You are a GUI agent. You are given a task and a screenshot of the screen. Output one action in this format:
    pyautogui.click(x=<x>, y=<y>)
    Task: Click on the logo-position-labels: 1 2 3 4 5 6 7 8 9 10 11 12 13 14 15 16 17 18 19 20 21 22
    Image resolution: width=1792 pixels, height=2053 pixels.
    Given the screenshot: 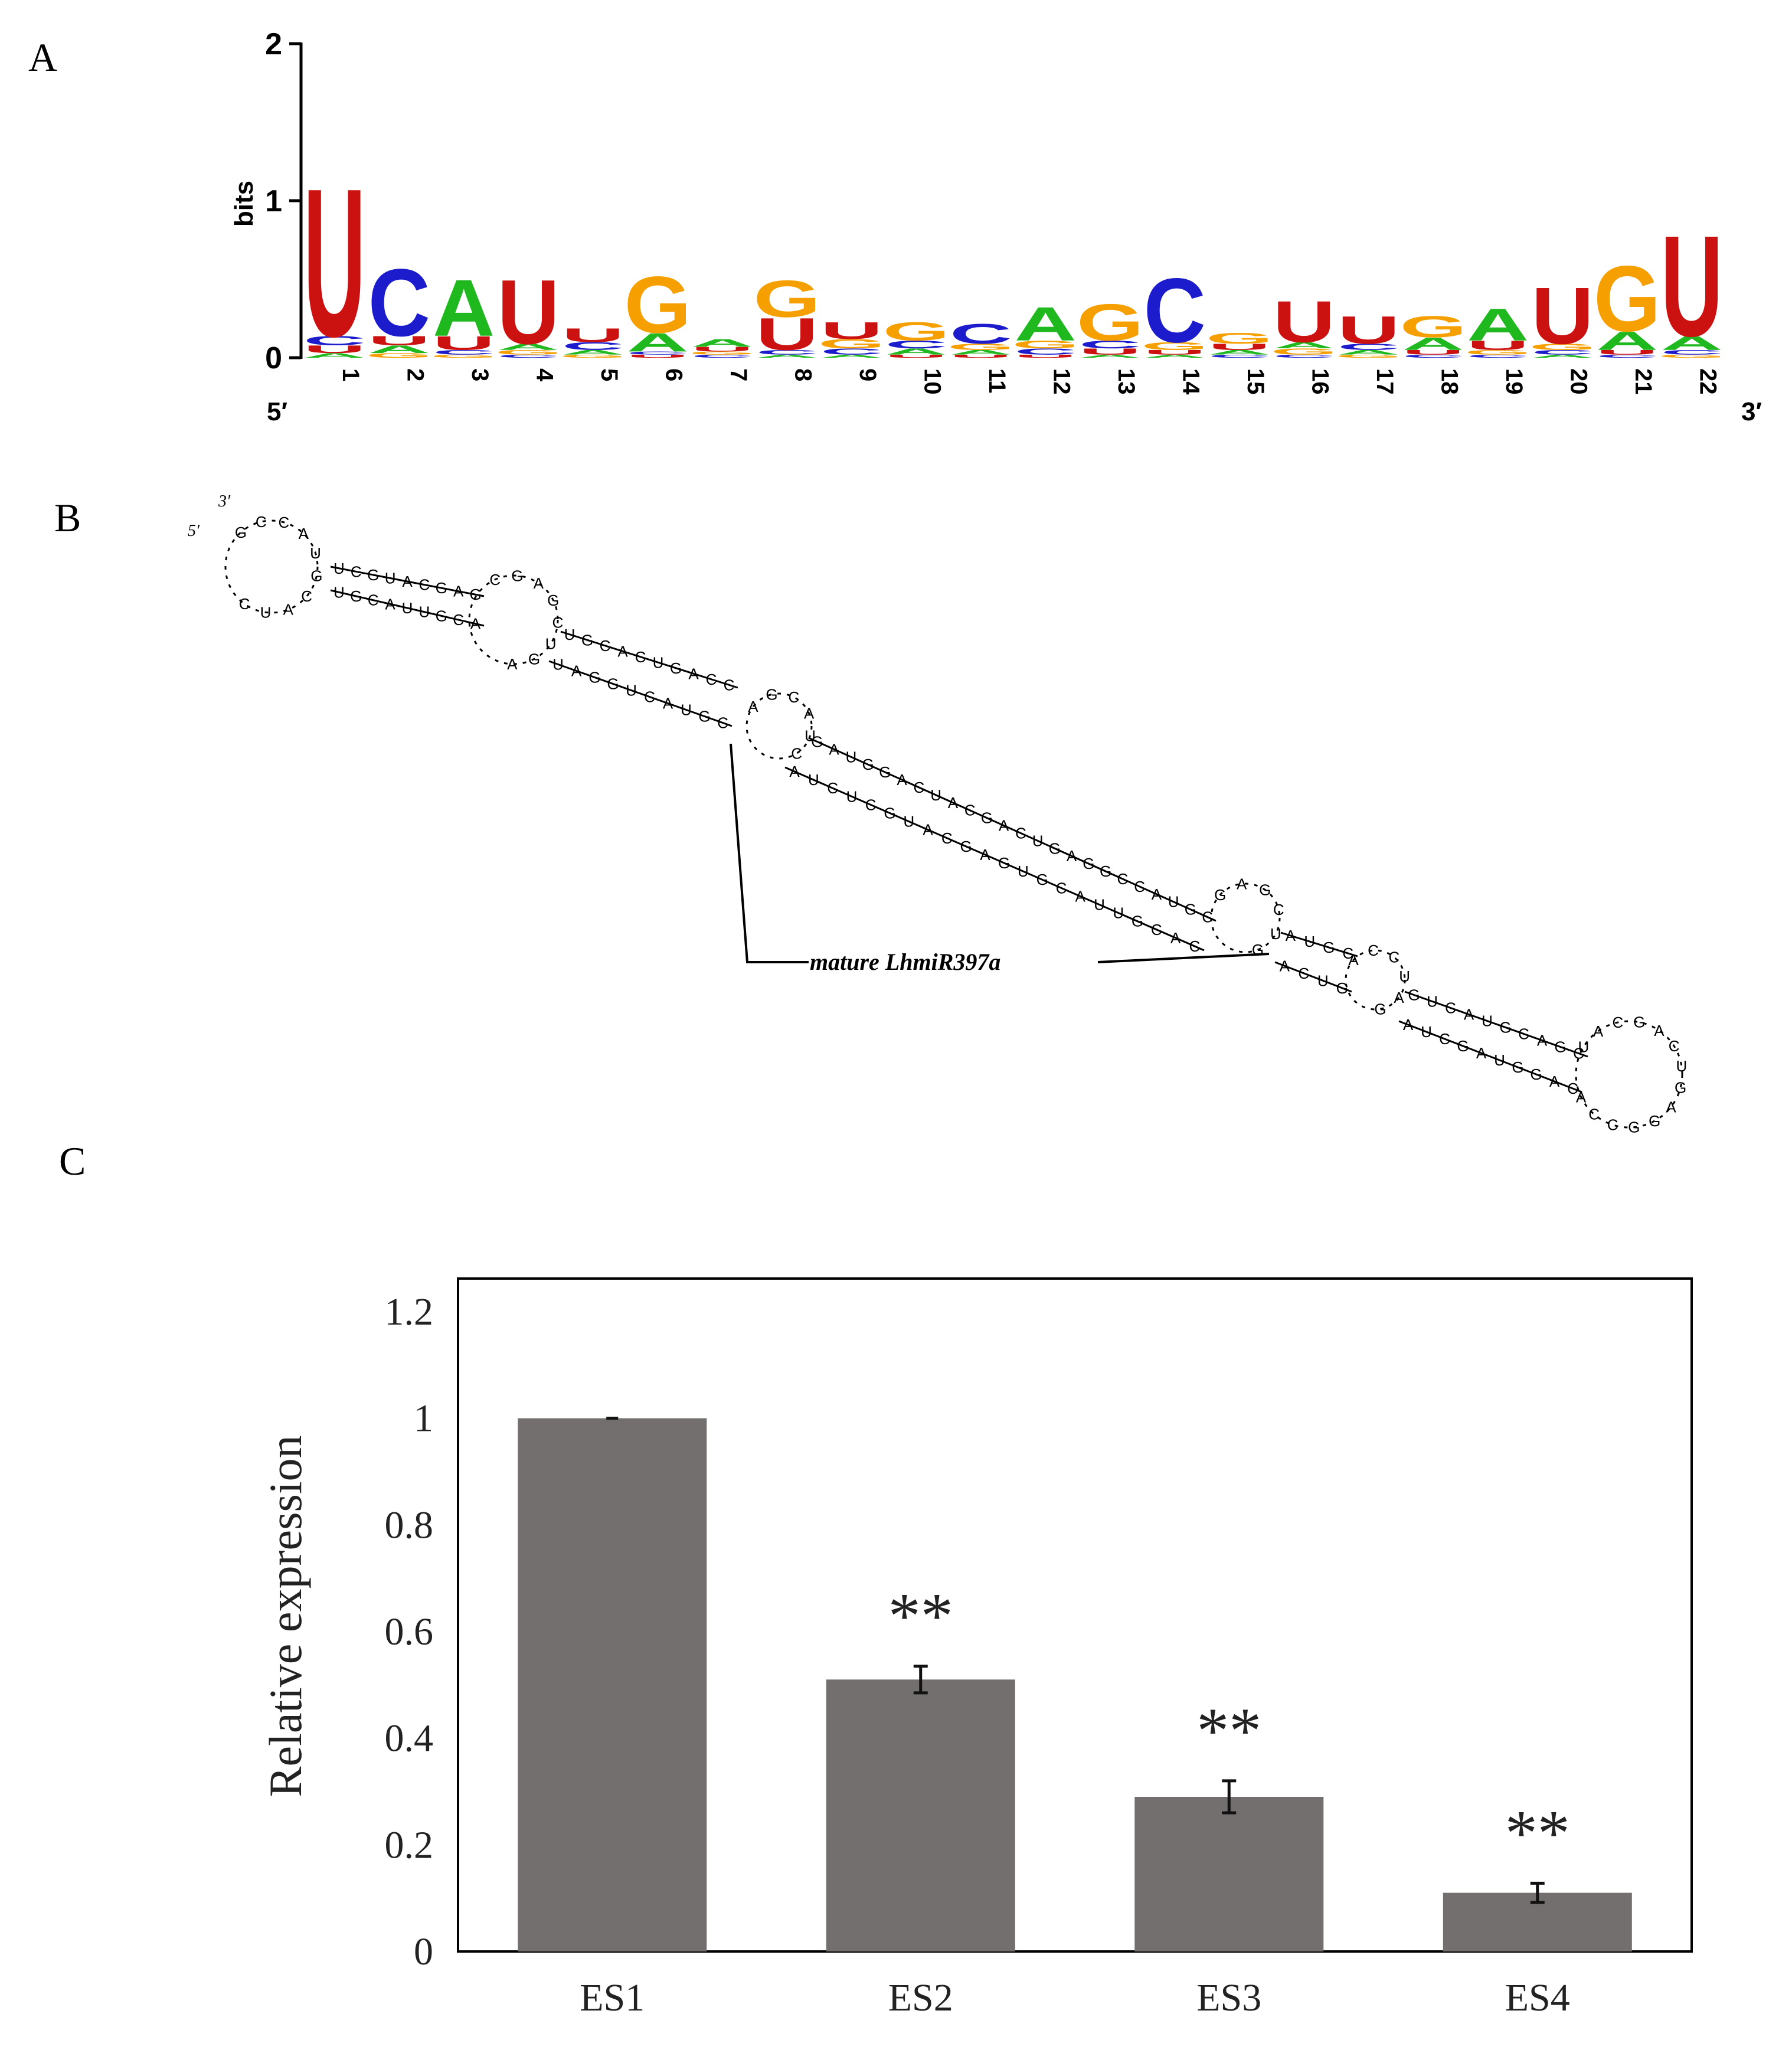 What is the action you would take?
    pyautogui.click(x=1029, y=381)
    